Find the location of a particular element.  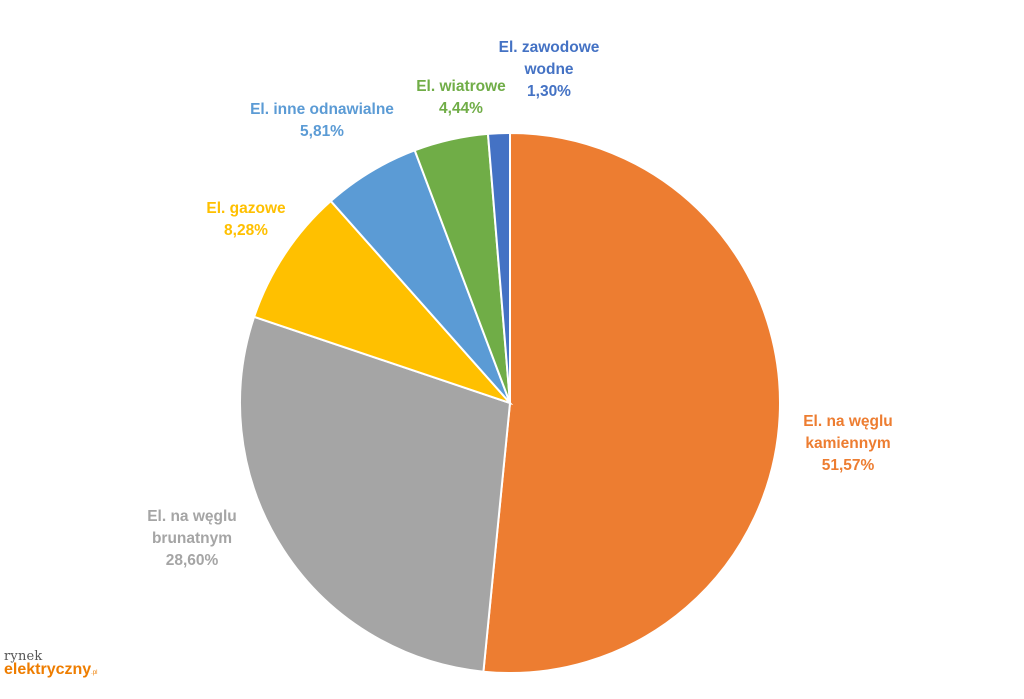

slice-label-5: El. wiatrowe 4,44% is located at coordinates (461, 97).